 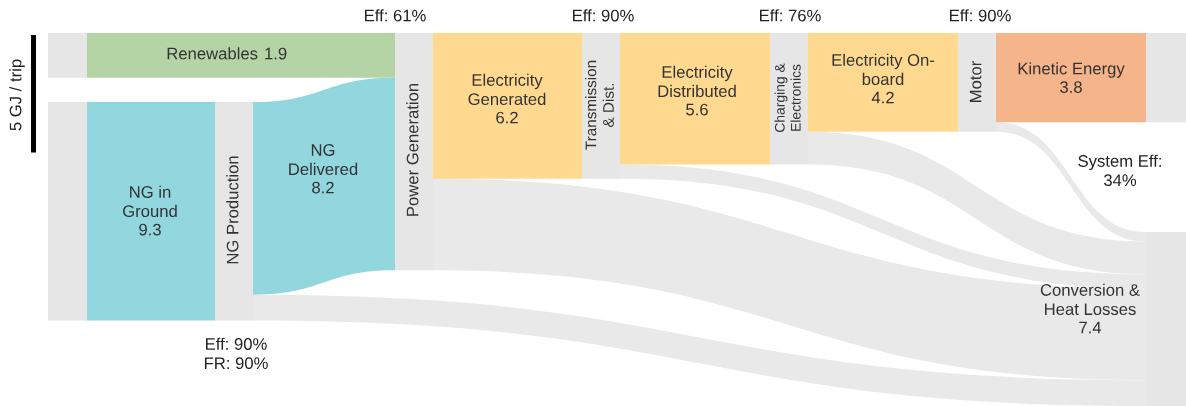 What do you see at coordinates (1090, 327) in the screenshot?
I see `data-label: 7.4` at bounding box center [1090, 327].